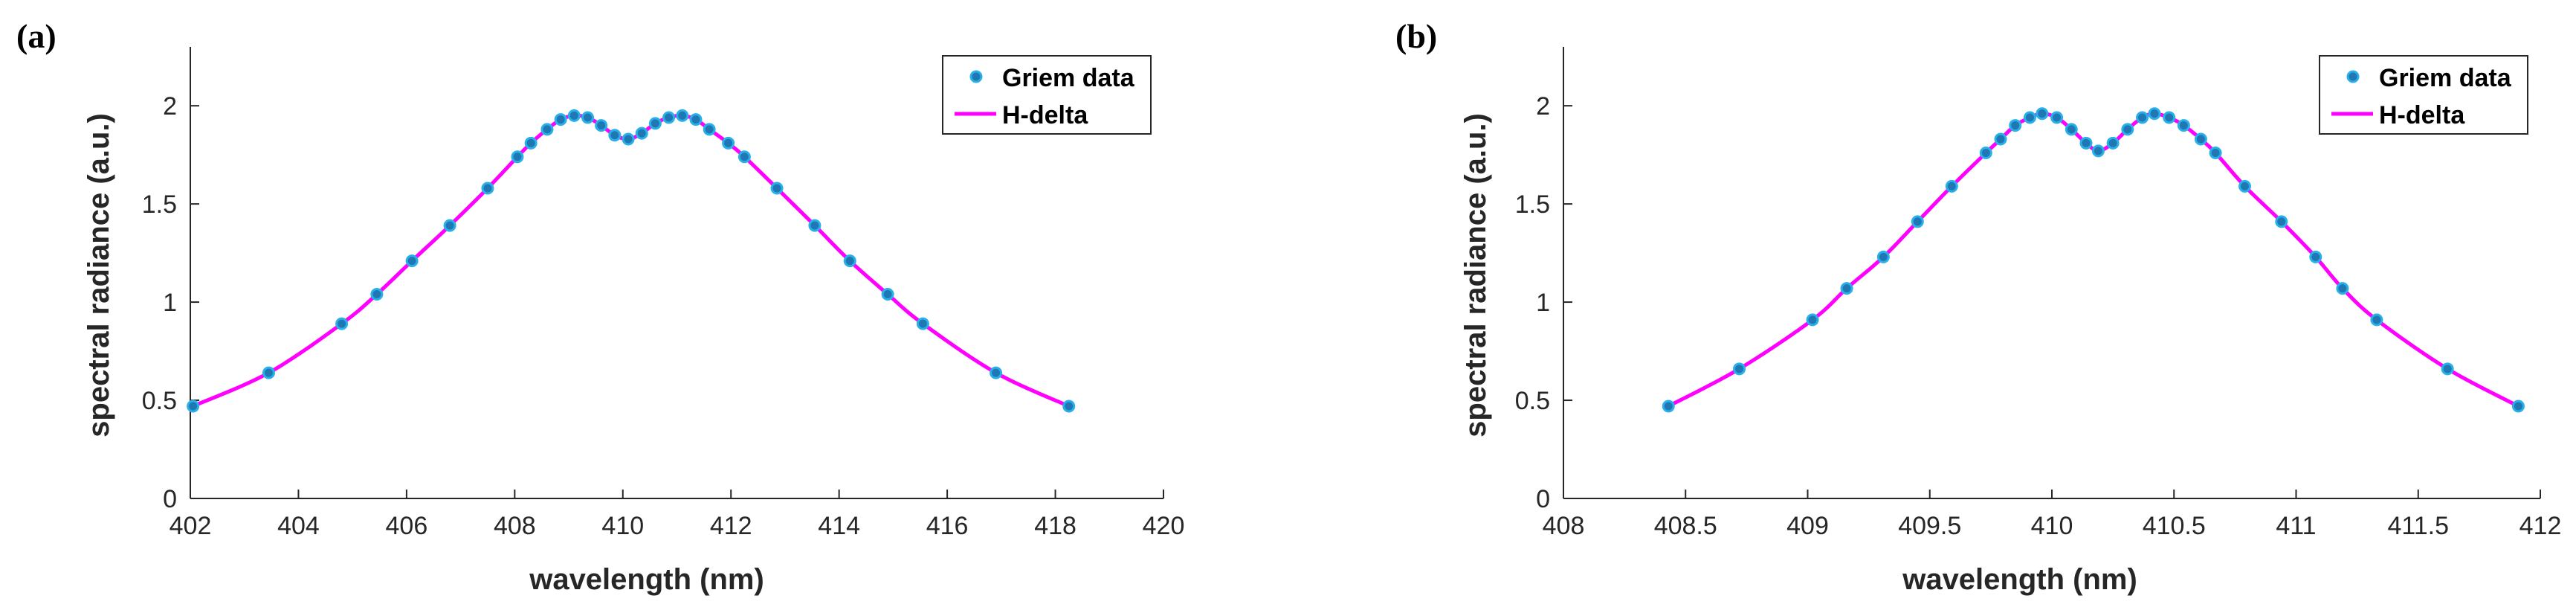 Image resolution: width=2576 pixels, height=616 pixels. I want to click on legend-box-b, so click(2423, 95).